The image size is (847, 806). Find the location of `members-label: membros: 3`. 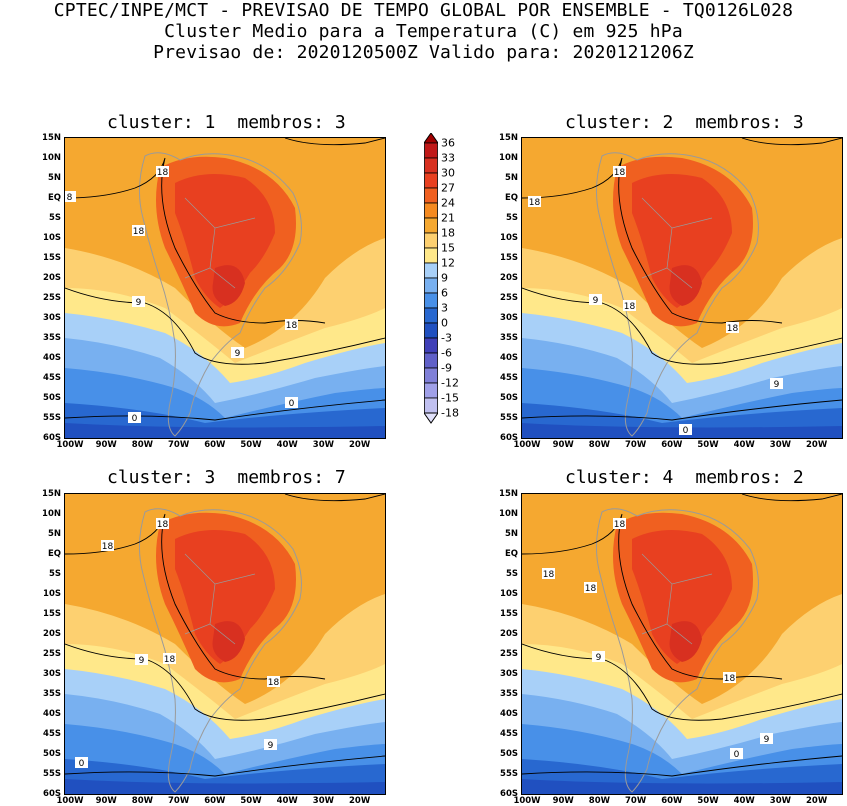

members-label: membros: 3 is located at coordinates (749, 122).